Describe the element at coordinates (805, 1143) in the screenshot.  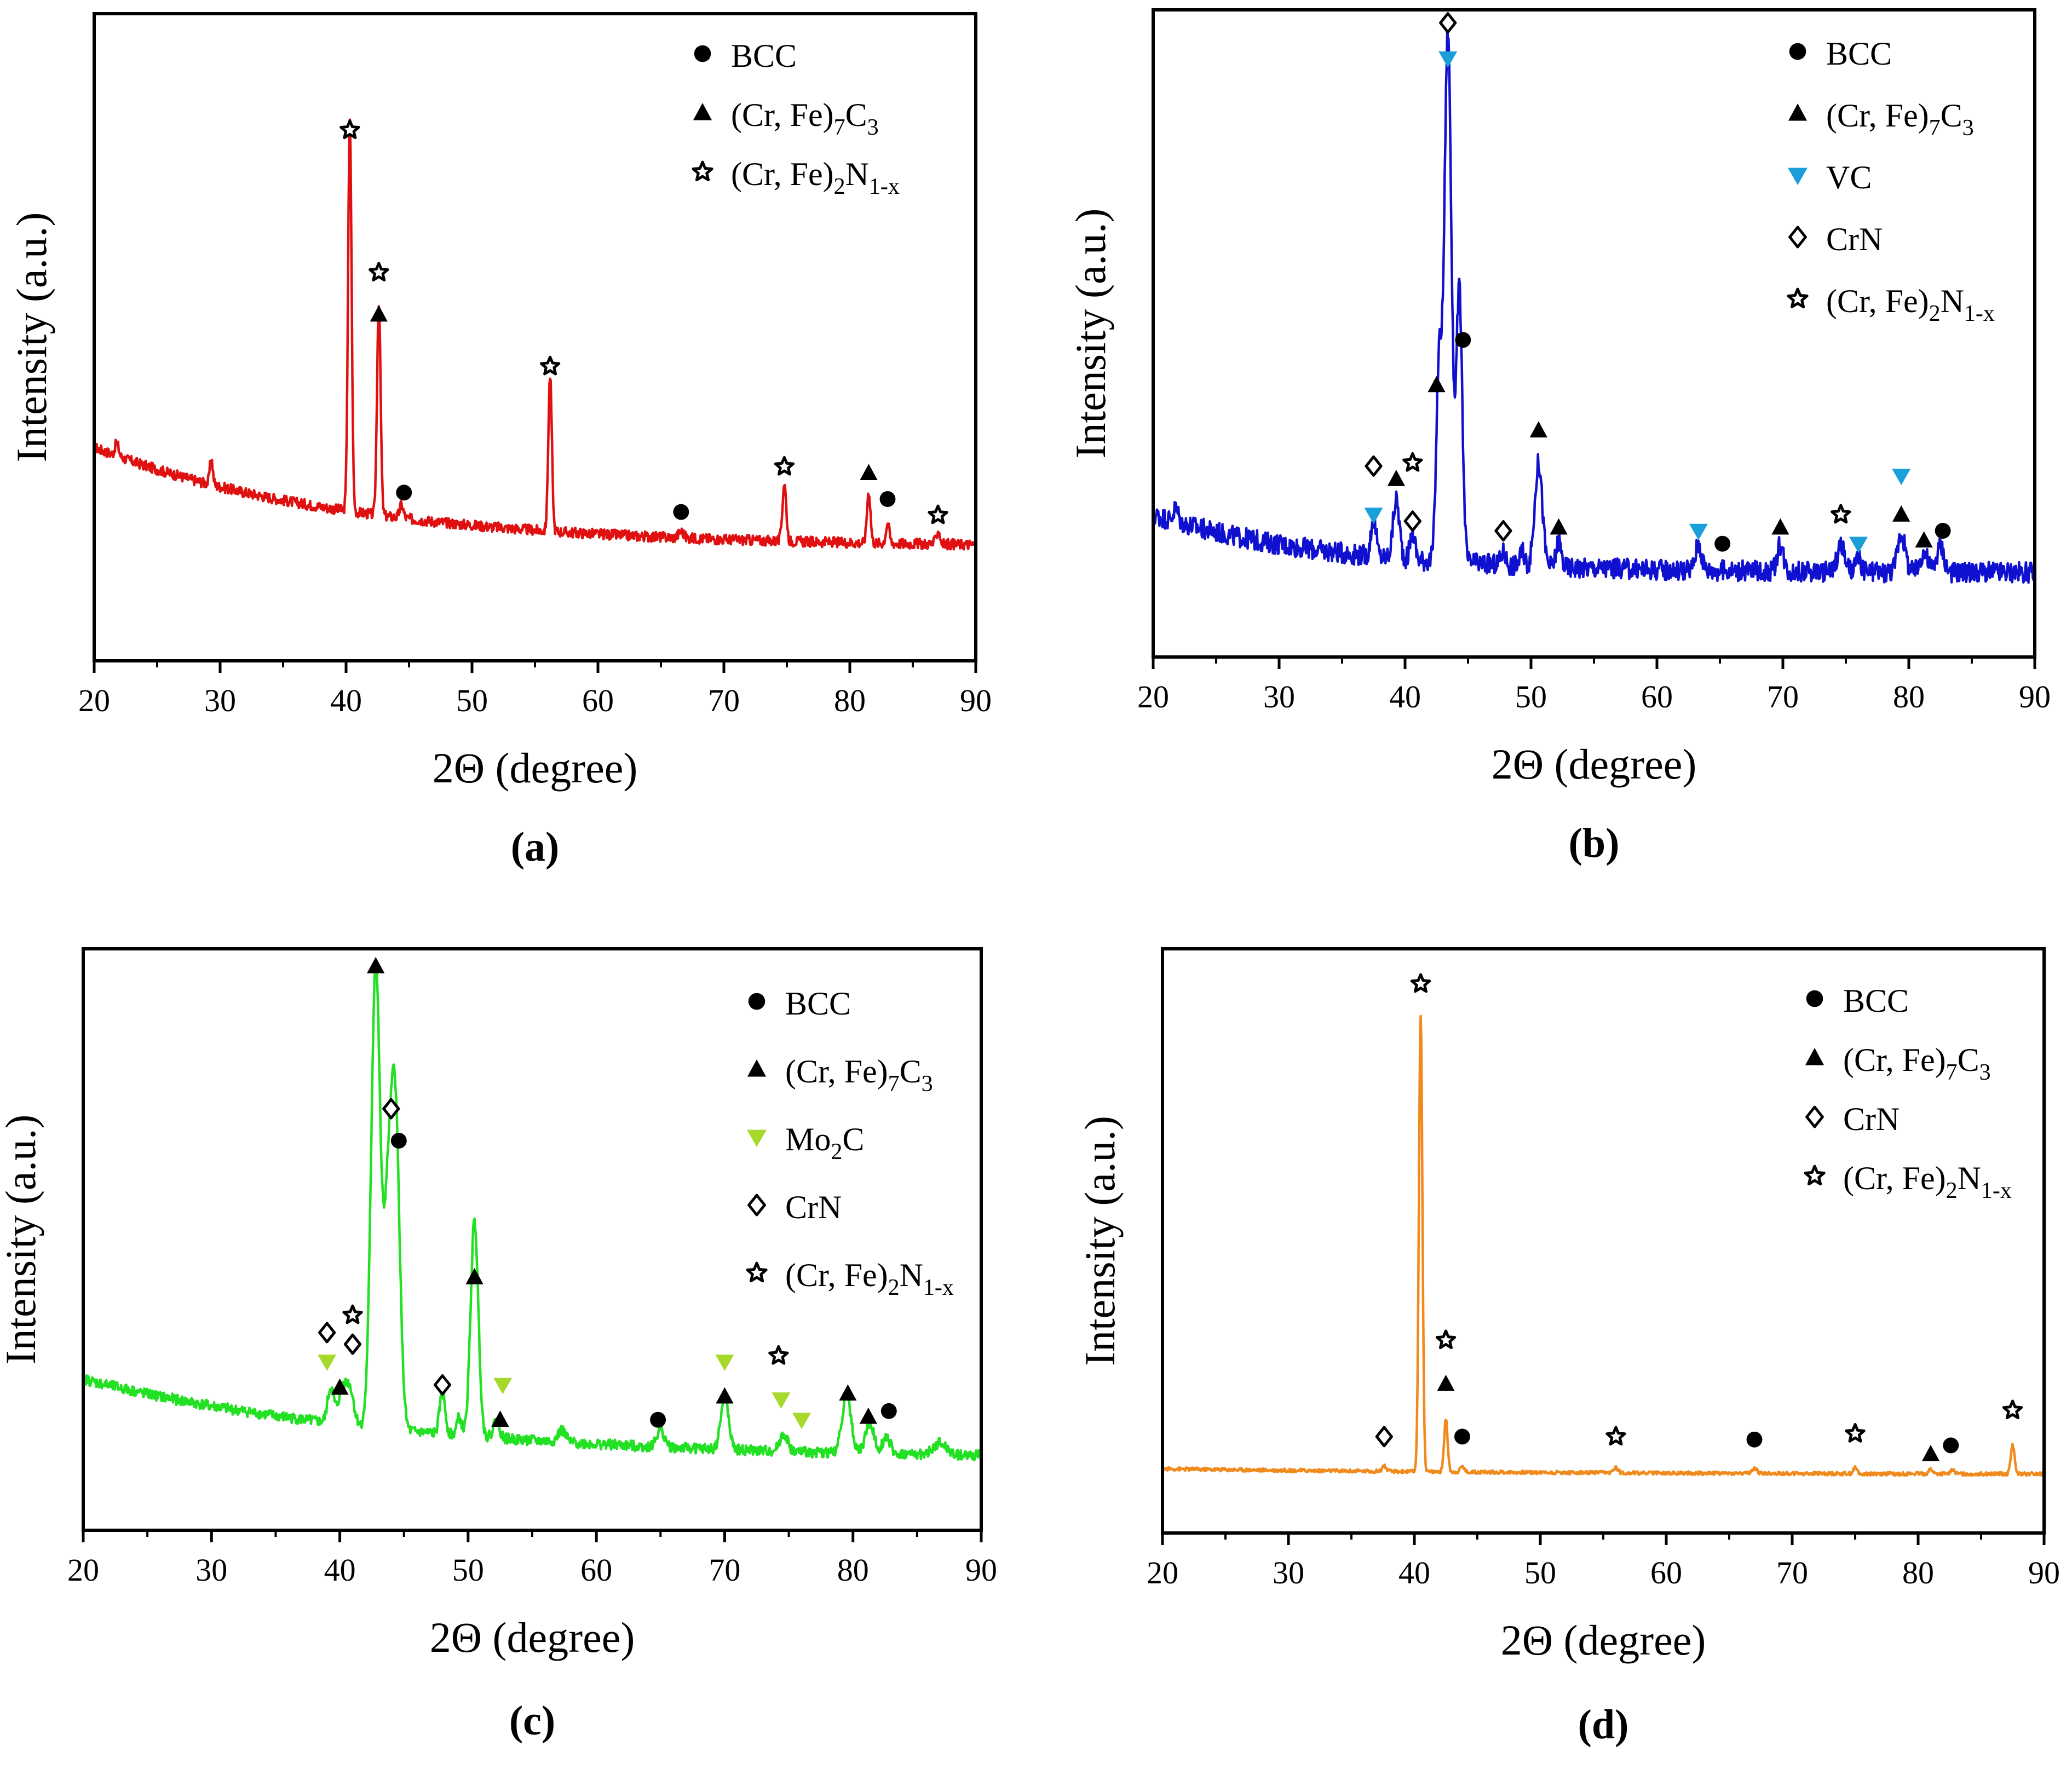
I see `legend-entry: Mo2C` at that location.